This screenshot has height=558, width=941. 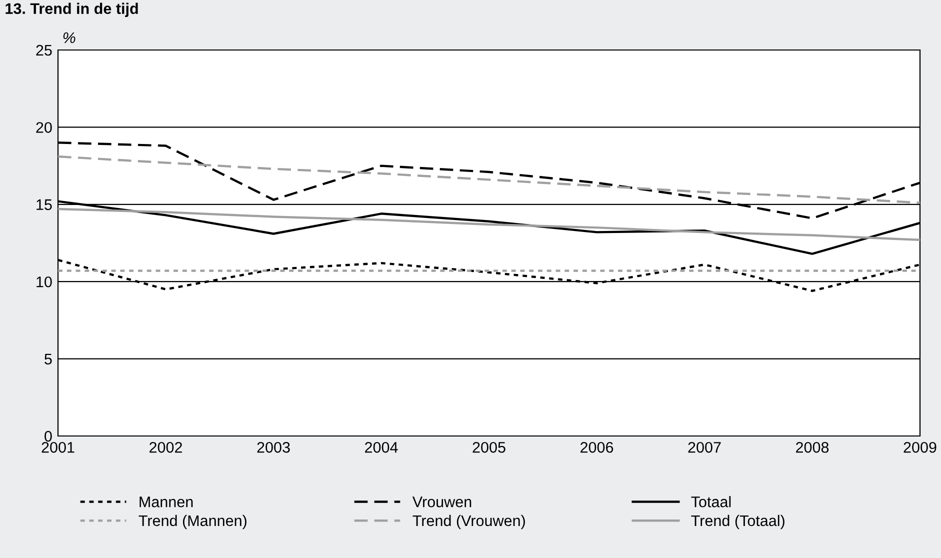 What do you see at coordinates (166, 502) in the screenshot?
I see `legend-label: Mannen` at bounding box center [166, 502].